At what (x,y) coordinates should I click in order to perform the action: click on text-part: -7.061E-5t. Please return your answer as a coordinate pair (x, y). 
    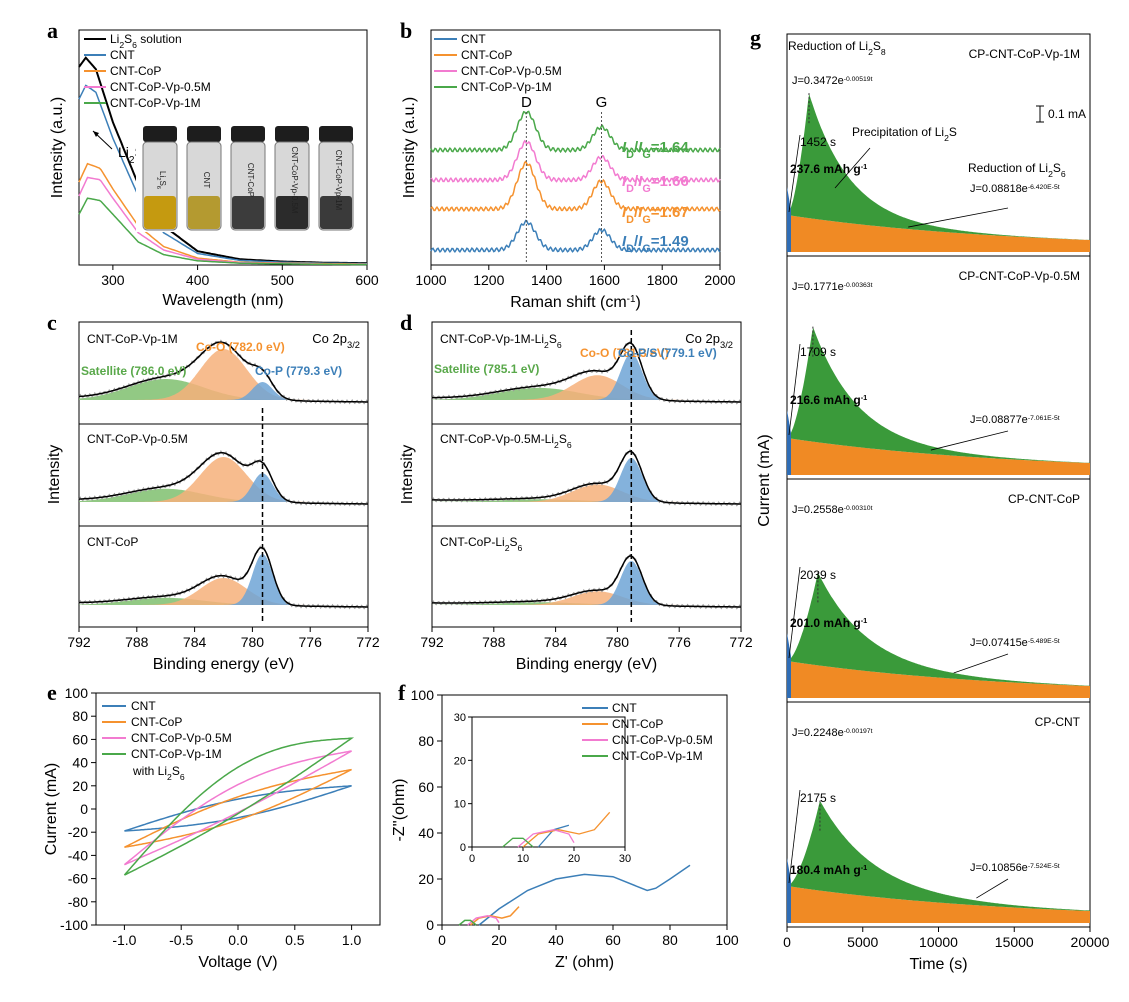
    Looking at the image, I should click on (1044, 418).